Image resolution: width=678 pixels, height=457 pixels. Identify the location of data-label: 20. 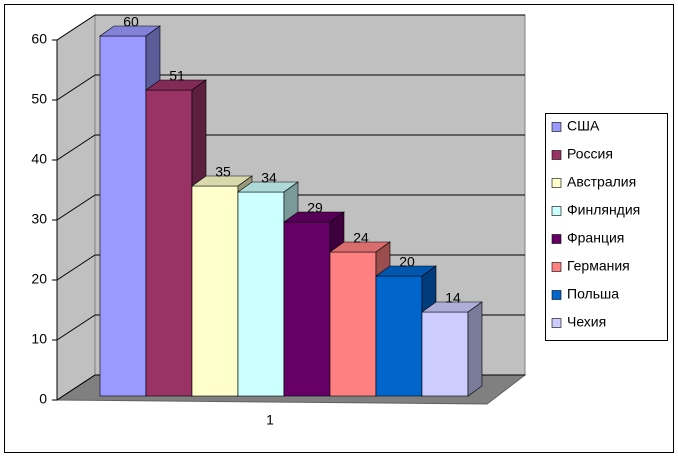
(407, 262).